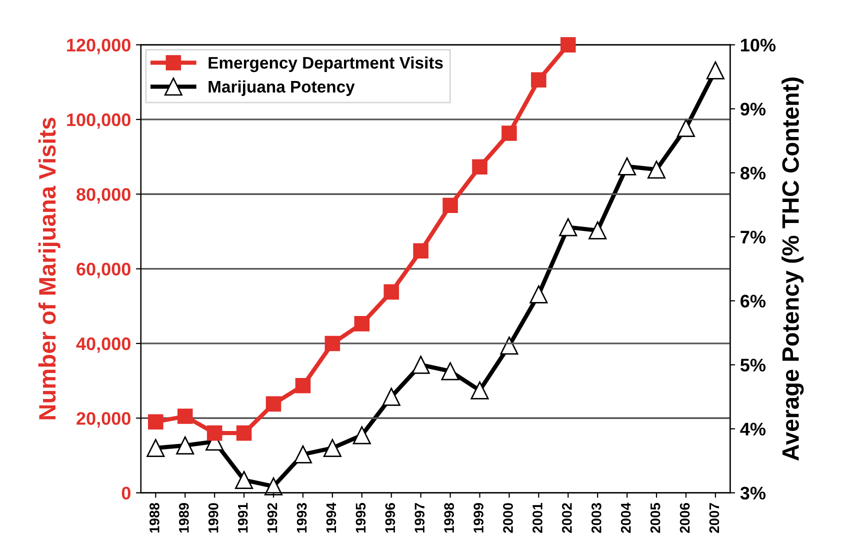  What do you see at coordinates (103, 270) in the screenshot?
I see `y-tick-label: 60,000` at bounding box center [103, 270].